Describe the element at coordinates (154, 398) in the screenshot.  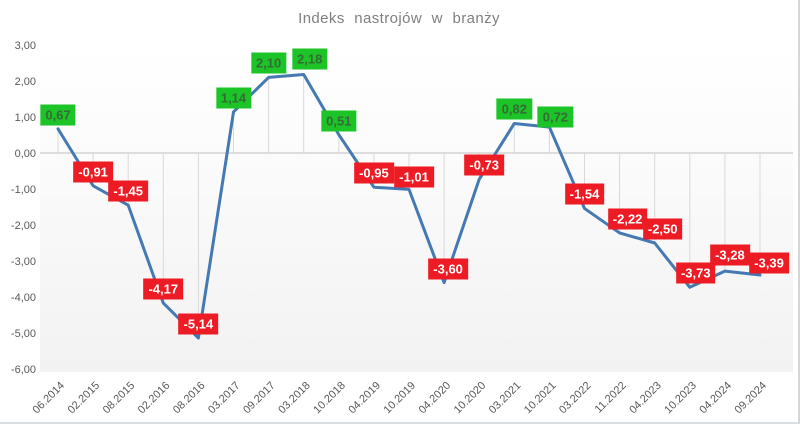
I see `x-tick-label: 02.2016` at that location.